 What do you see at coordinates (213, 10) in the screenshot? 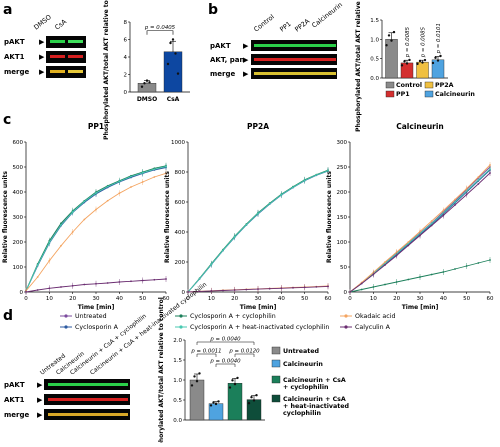
I see `panel-letter-b: b` at bounding box center [213, 10].